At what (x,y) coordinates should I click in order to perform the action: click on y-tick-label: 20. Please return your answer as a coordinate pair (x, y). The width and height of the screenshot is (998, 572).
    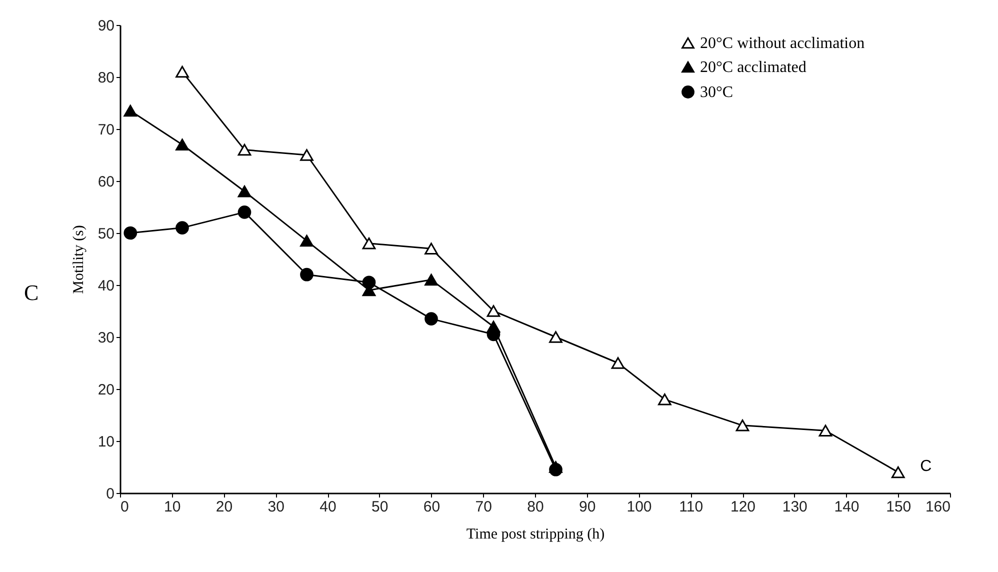
    Looking at the image, I should click on (106, 390).